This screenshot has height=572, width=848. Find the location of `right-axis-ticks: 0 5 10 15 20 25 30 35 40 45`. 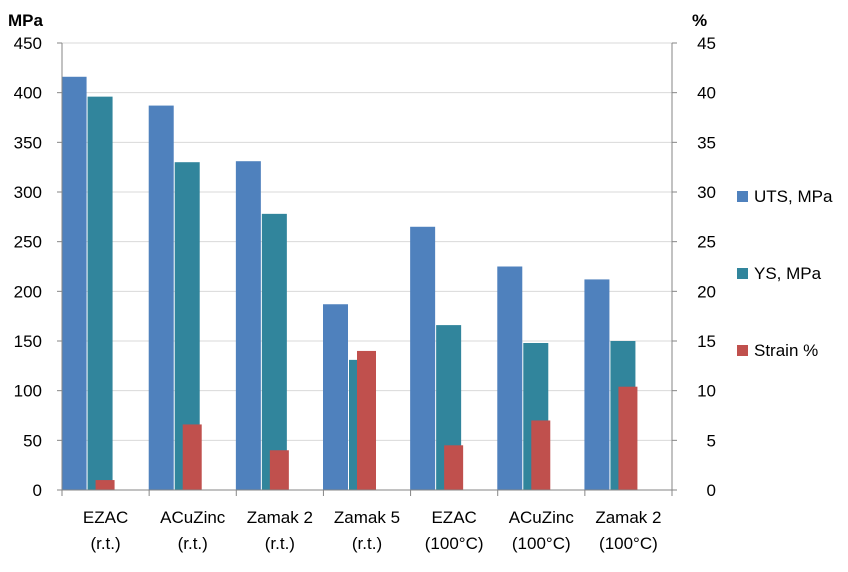

right-axis-ticks: 0 5 10 15 20 25 30 35 40 45 is located at coordinates (706, 267).